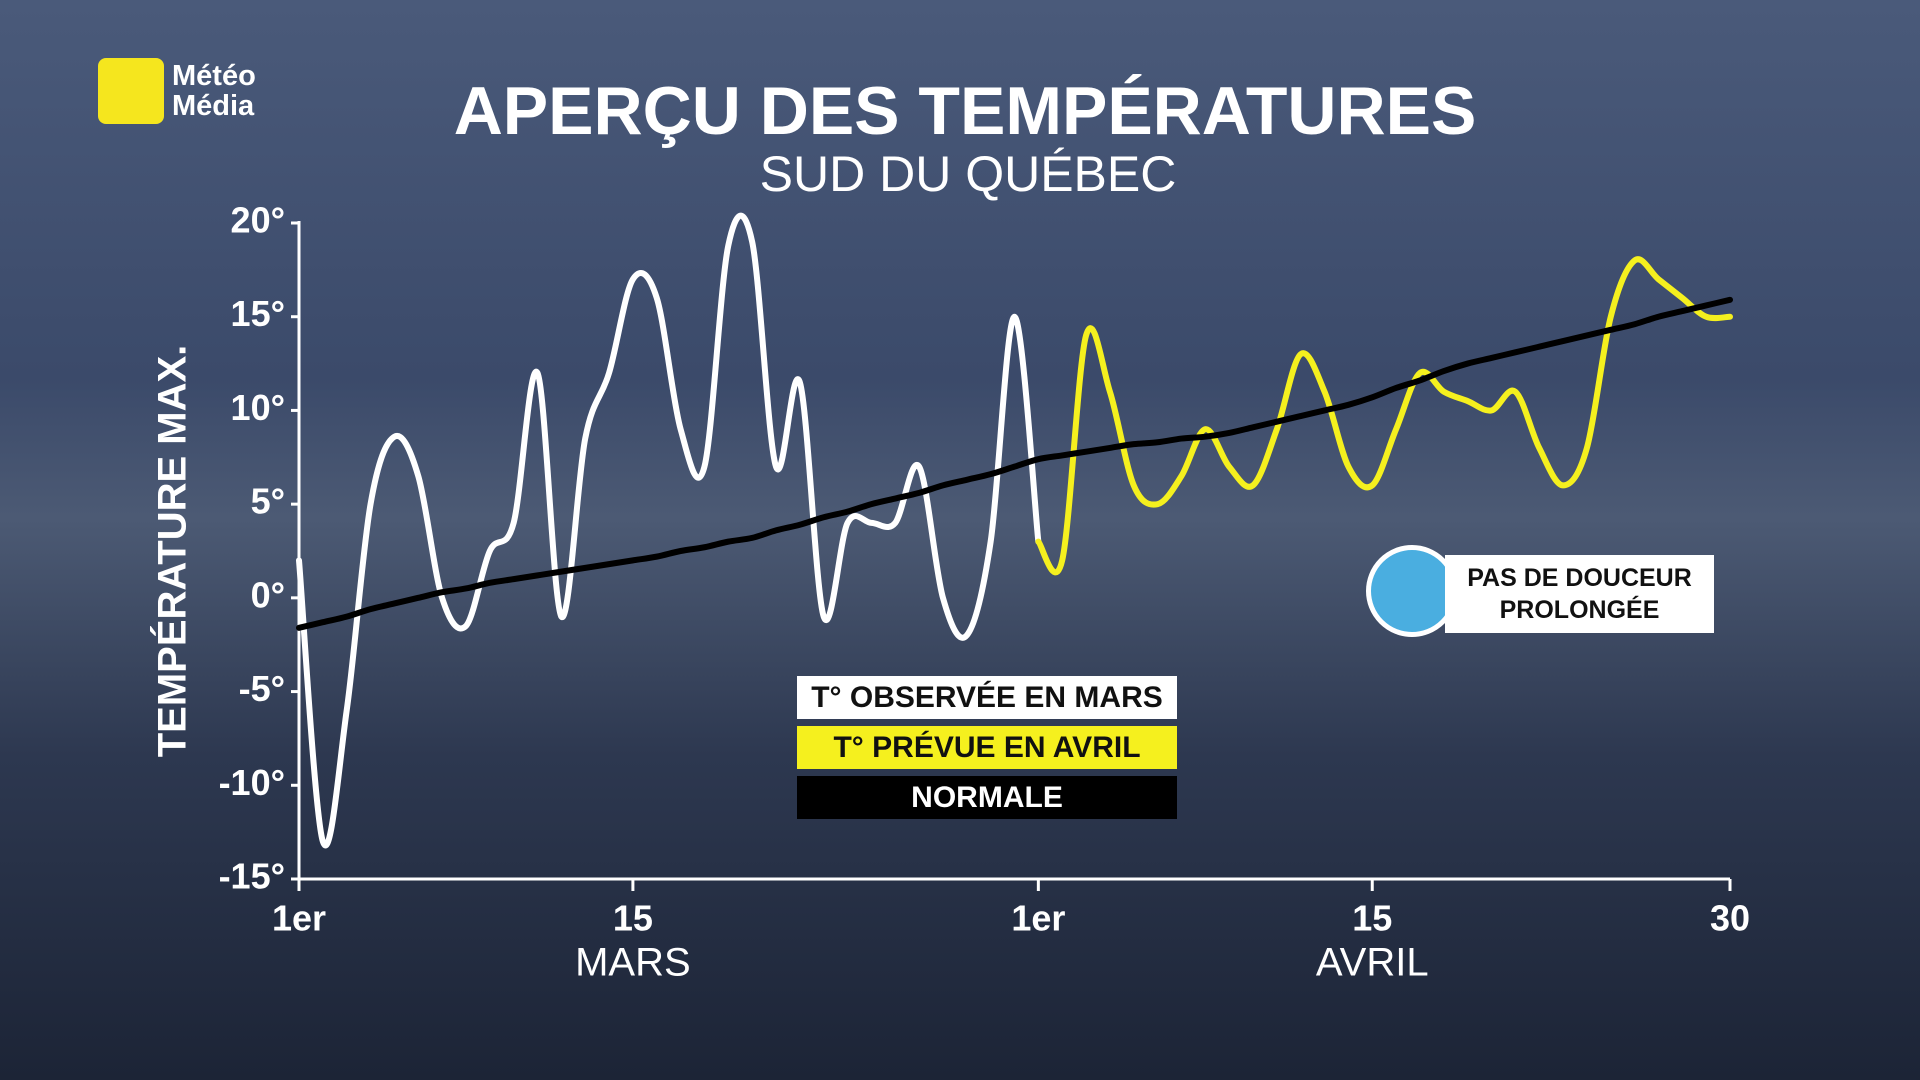  What do you see at coordinates (262, 688) in the screenshot?
I see `y-tick-label: -5°` at bounding box center [262, 688].